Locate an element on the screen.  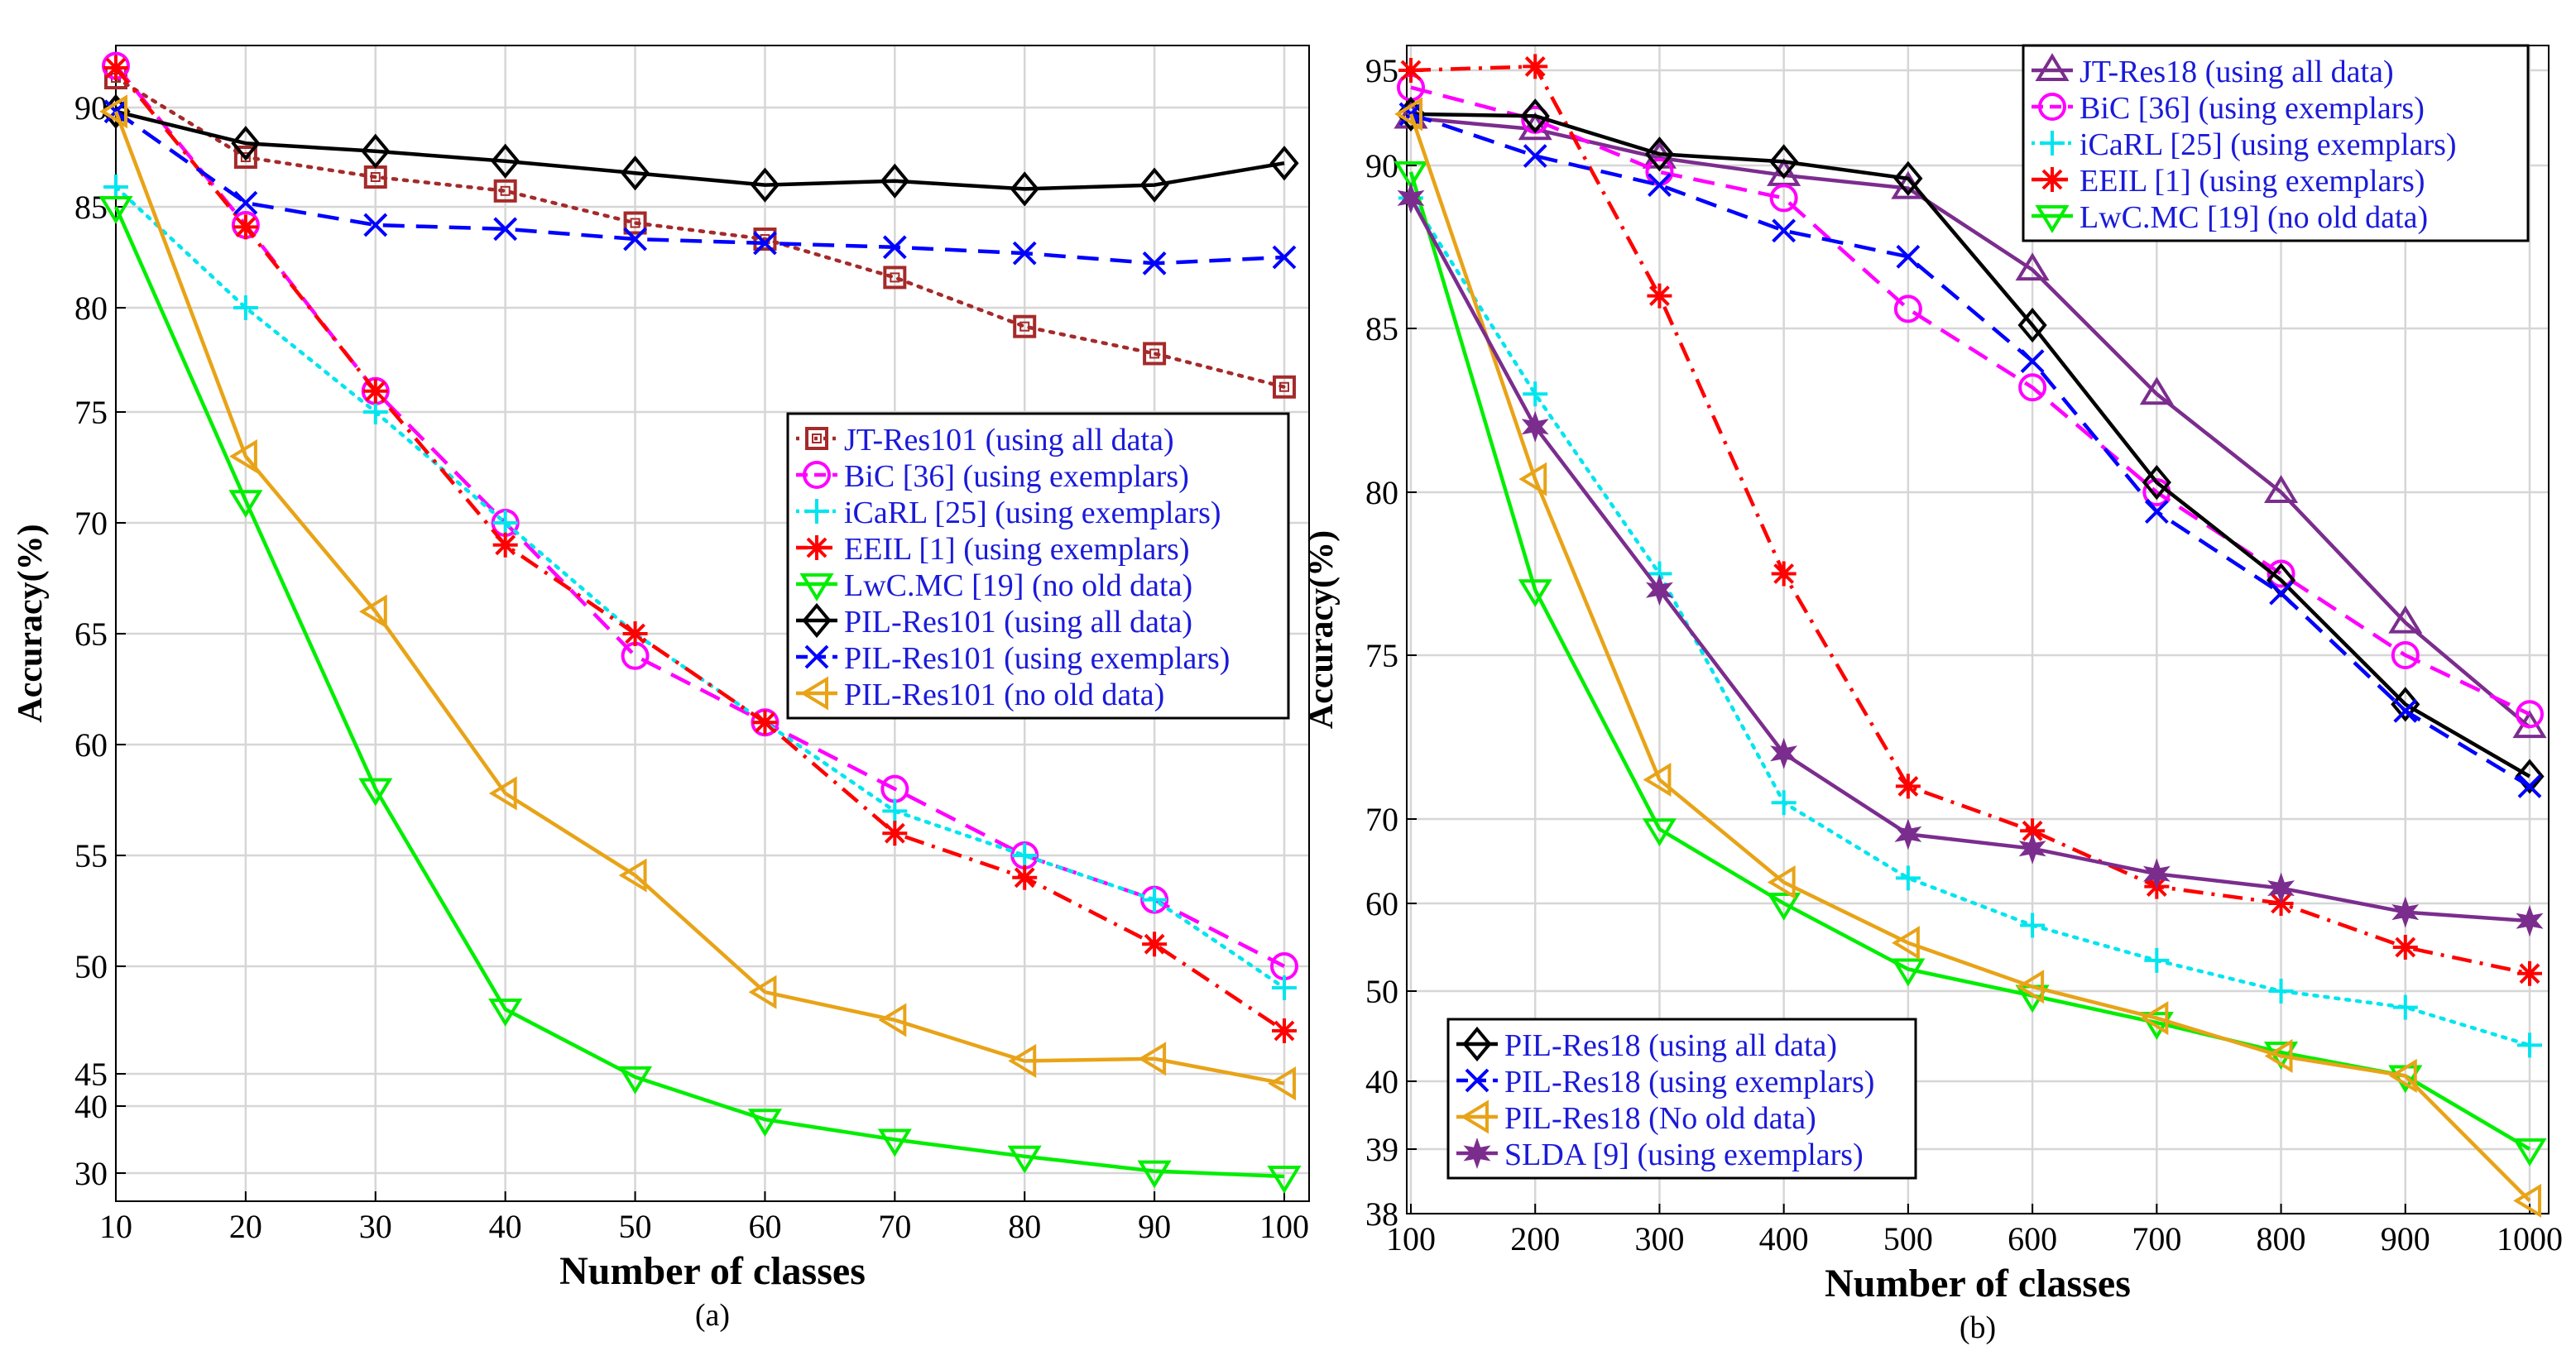
x-tick-label: 1000 is located at coordinates (2530, 1238).